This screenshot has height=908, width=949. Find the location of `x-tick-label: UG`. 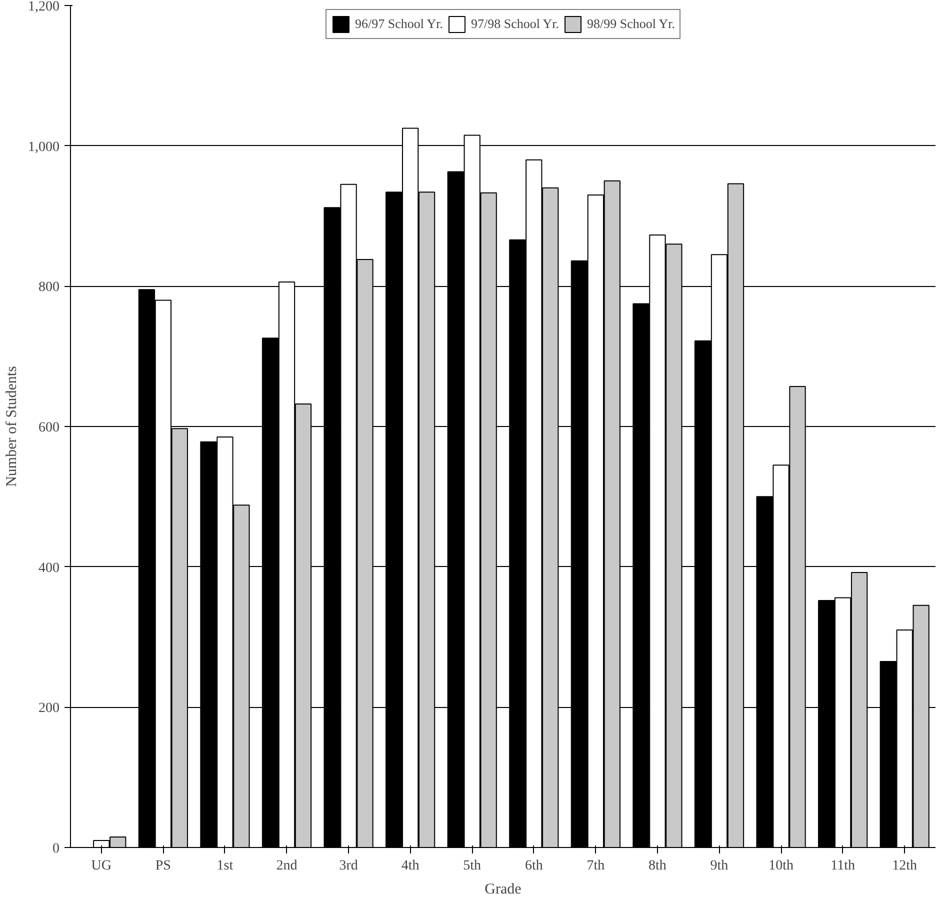

x-tick-label: UG is located at coordinates (101, 866).